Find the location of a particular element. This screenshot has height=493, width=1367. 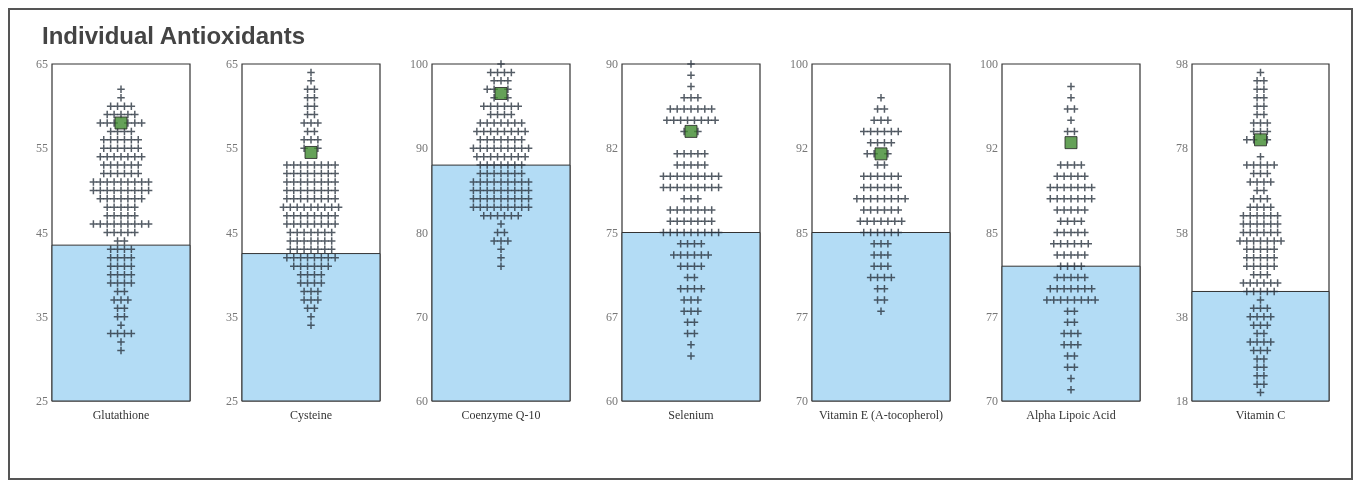

y-tick-label: 82 is located at coordinates (612, 148).